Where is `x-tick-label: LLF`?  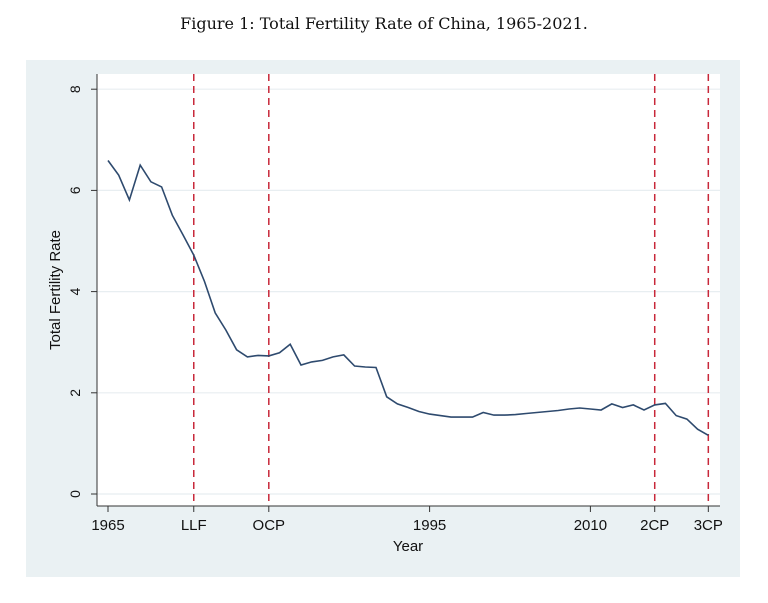 x-tick-label: LLF is located at coordinates (194, 525).